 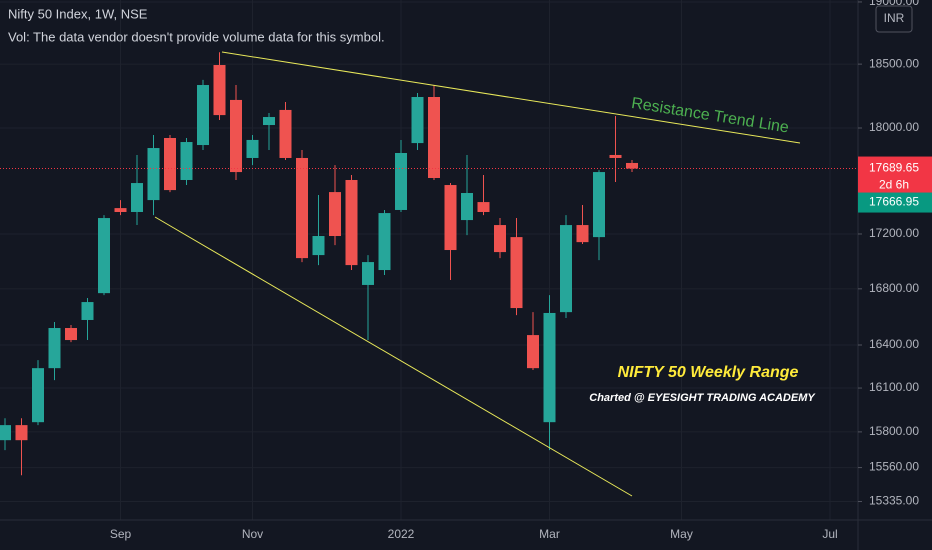 I want to click on y-tick-label: 16400.00, so click(x=894, y=344).